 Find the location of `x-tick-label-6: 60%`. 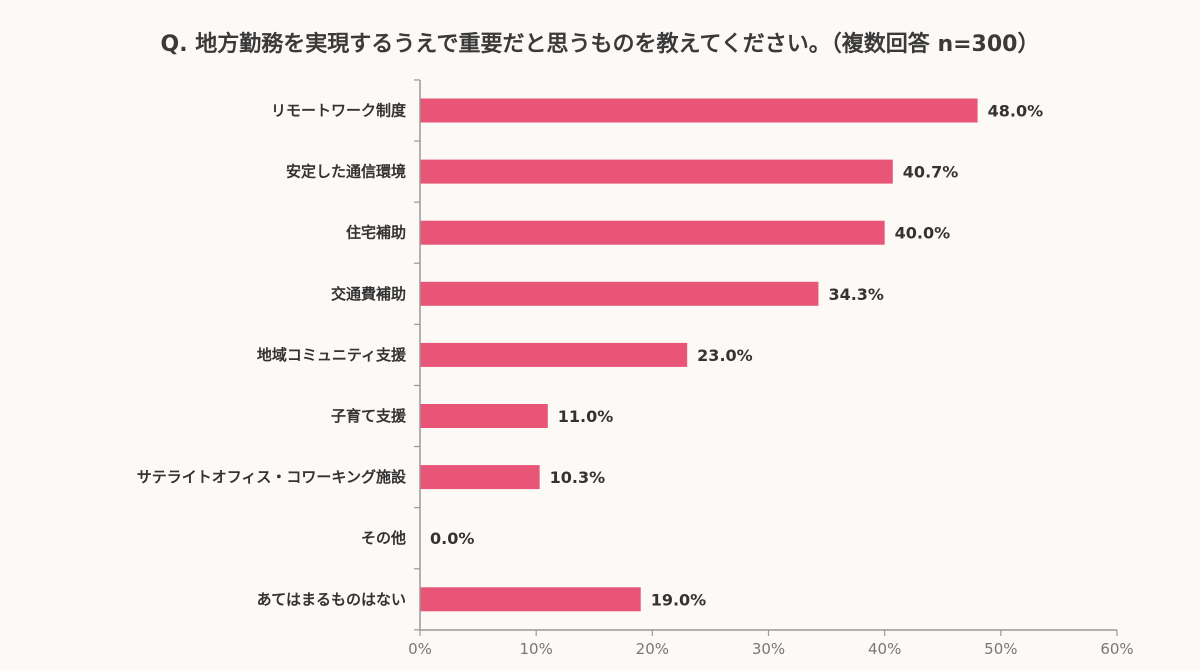

x-tick-label-6: 60% is located at coordinates (1116, 649).